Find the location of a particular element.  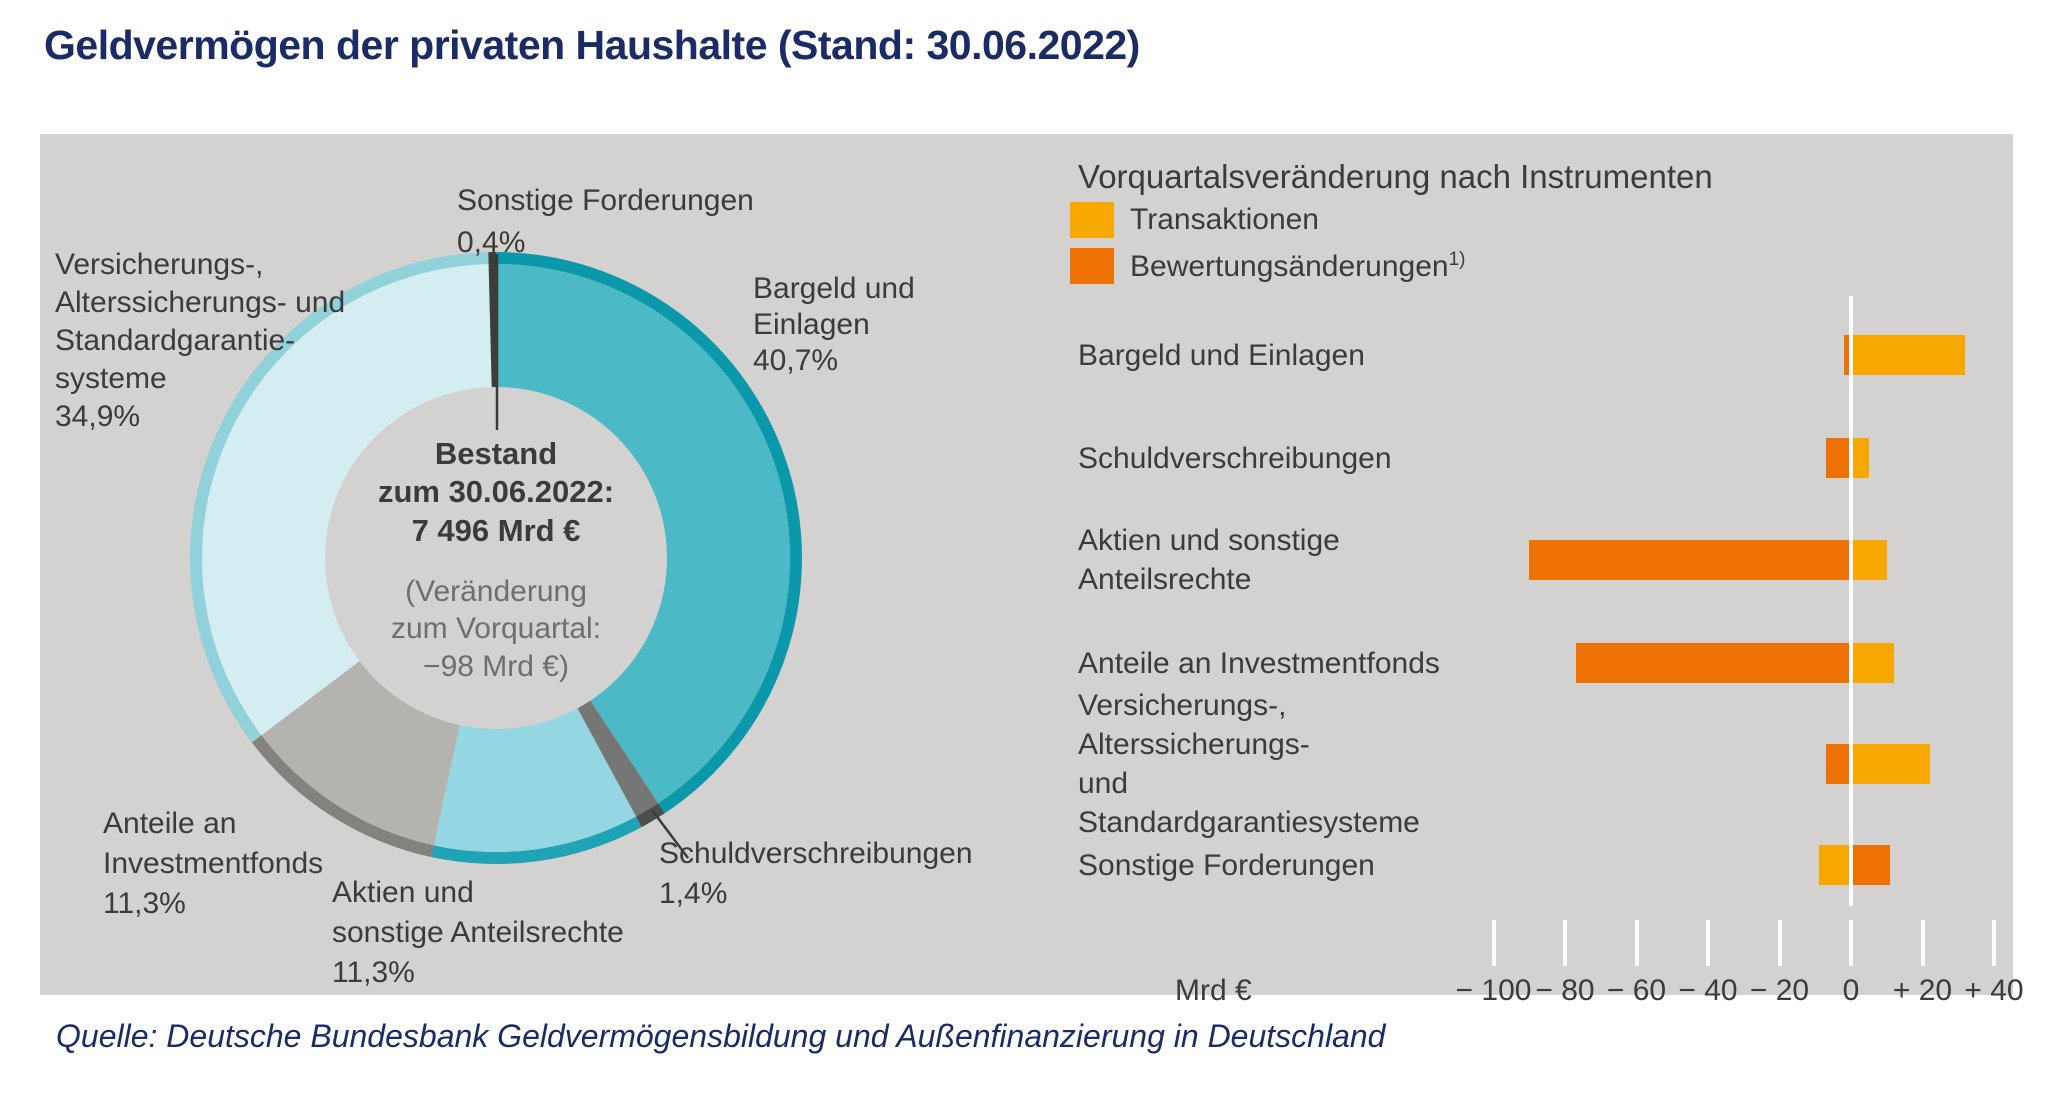

legend-label: Transaktionen is located at coordinates (1224, 219).